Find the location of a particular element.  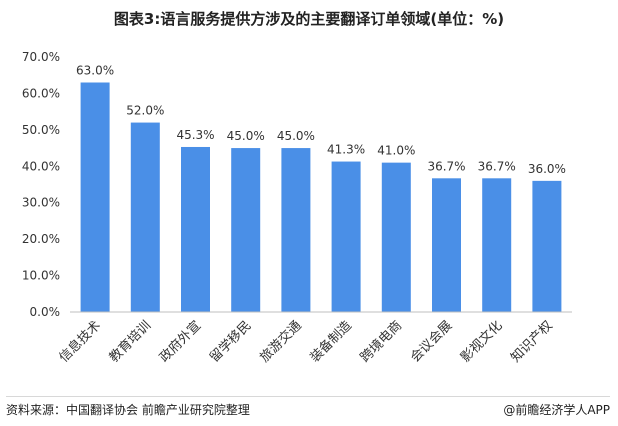

x-tick-label: 影视文化 is located at coordinates (481, 341).